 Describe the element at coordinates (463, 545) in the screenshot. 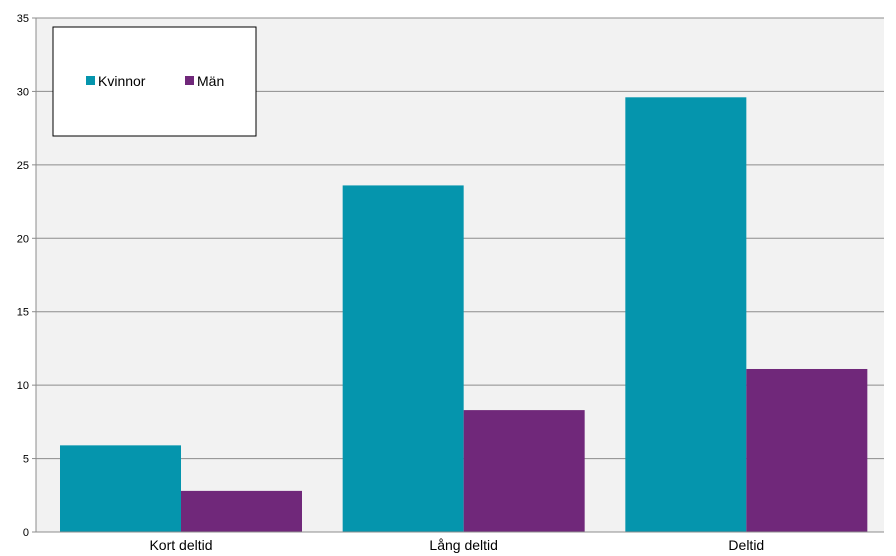

I see `x-category-label: Lång deltid` at that location.